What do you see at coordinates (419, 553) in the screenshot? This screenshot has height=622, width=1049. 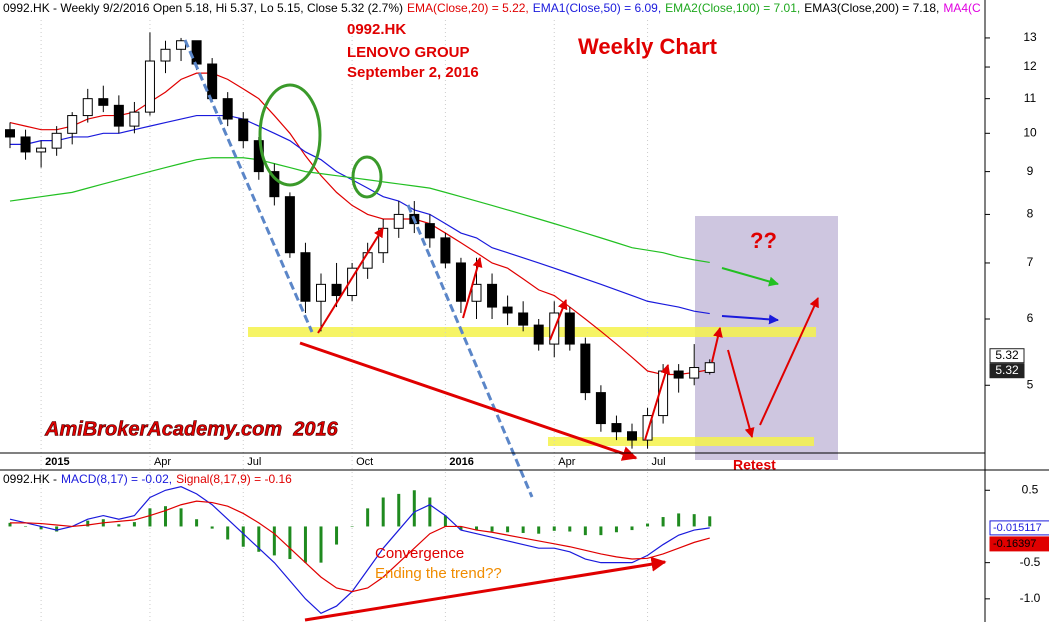 I see `annotation: Convergence` at bounding box center [419, 553].